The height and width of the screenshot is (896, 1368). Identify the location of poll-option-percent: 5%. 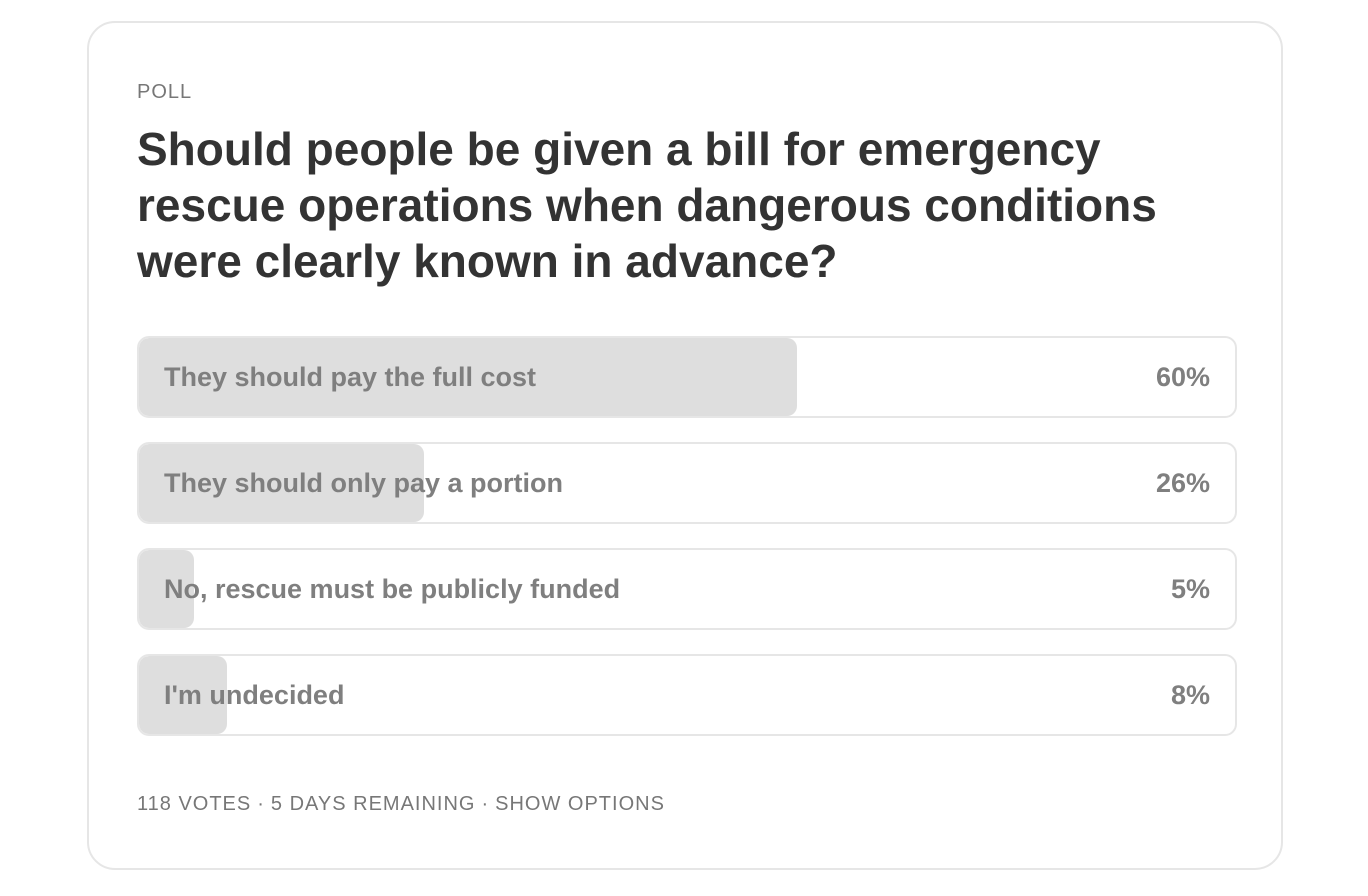
(1190, 589).